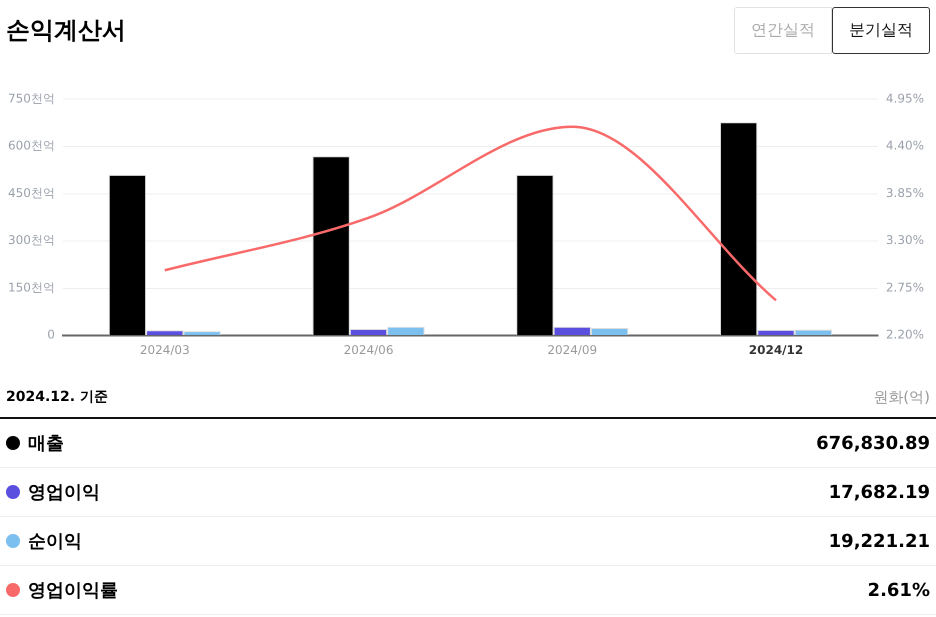 This screenshot has width=936, height=617. I want to click on text: 2024.12. 기준, so click(57, 397).